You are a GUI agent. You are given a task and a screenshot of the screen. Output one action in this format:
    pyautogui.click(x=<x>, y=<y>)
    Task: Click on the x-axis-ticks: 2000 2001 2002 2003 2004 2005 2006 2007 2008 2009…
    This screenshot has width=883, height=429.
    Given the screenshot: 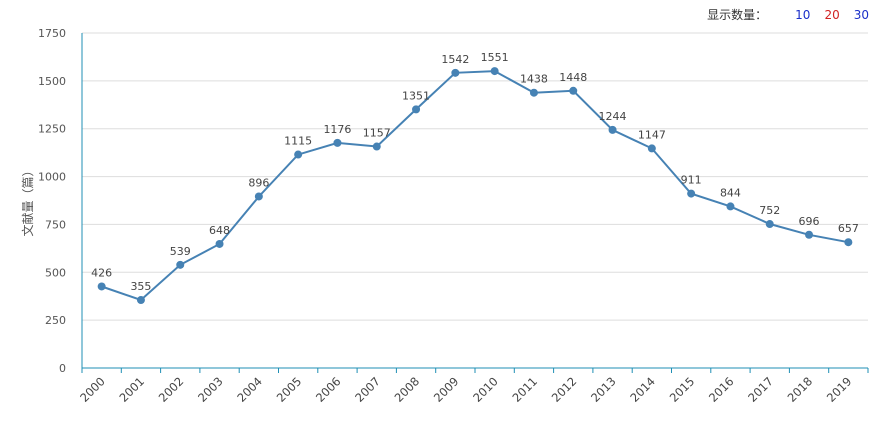 What is the action you would take?
    pyautogui.click(x=465, y=389)
    